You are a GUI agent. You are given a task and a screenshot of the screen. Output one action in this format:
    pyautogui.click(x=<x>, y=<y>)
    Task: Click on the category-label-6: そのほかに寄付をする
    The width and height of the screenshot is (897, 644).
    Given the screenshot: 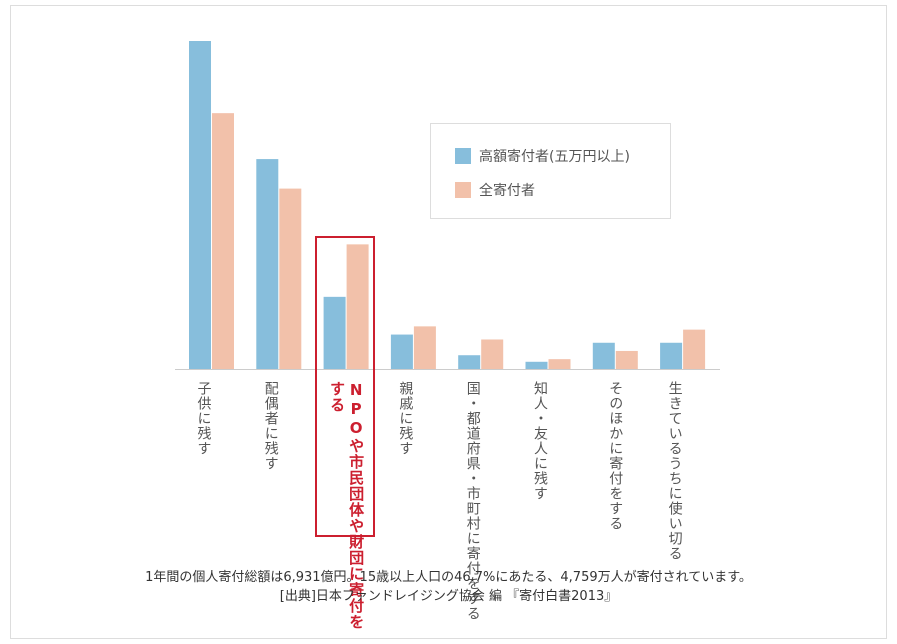 What is the action you would take?
    pyautogui.click(x=615, y=456)
    